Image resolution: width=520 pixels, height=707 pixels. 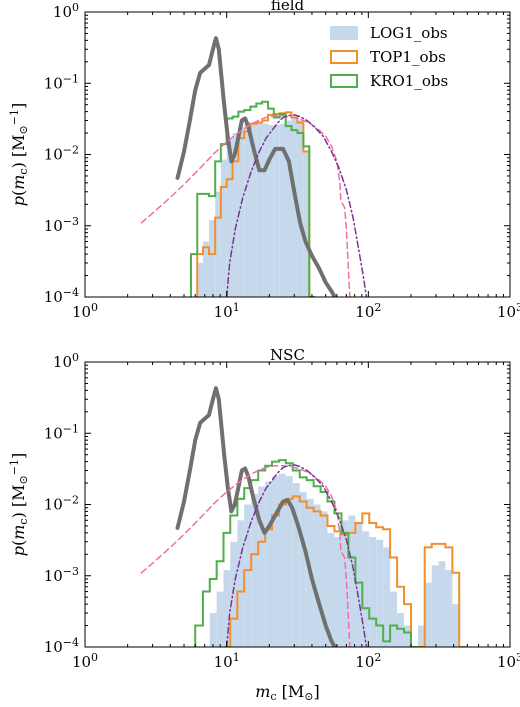 I want to click on legend-swatch-log1_obs, so click(x=344, y=33).